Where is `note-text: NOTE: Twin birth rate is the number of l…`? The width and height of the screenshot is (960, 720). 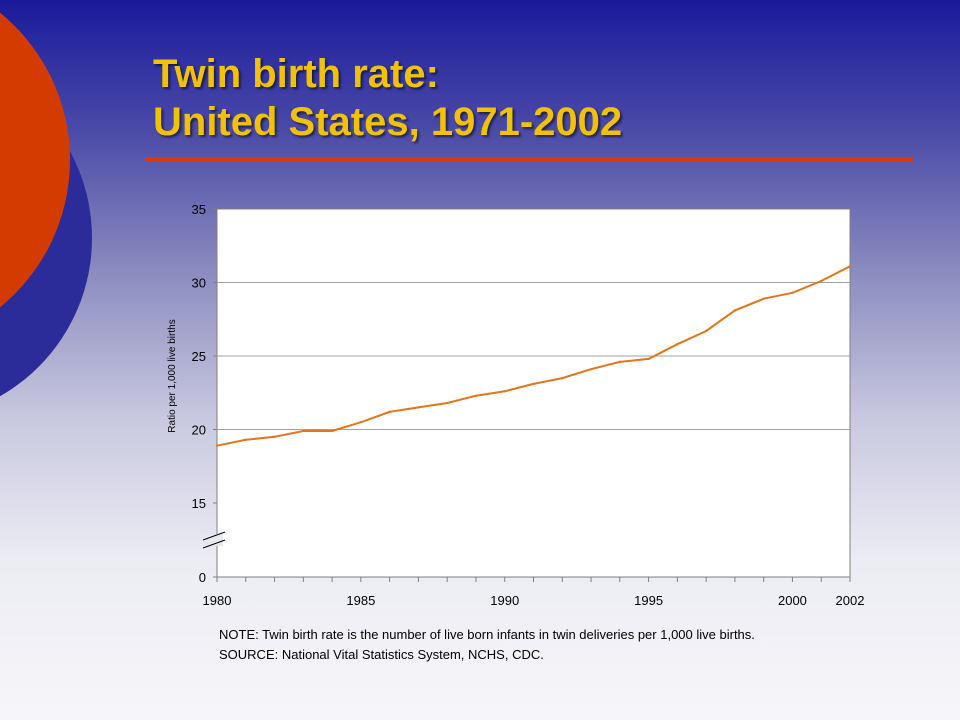
note-text: NOTE: Twin birth rate is the number of l… is located at coordinates (487, 634).